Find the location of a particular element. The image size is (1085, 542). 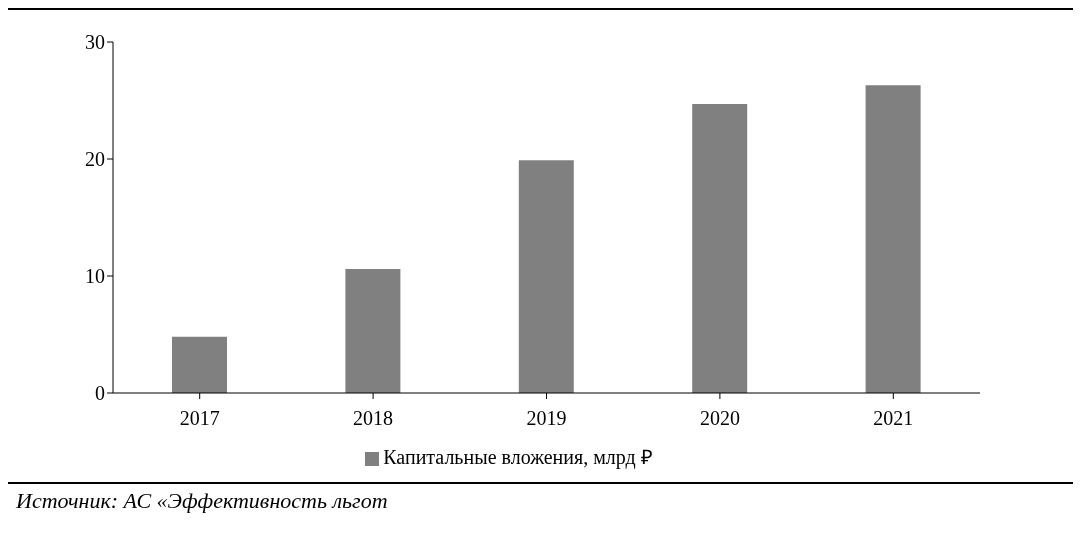

y-tick-label: 20 is located at coordinates (95, 159).